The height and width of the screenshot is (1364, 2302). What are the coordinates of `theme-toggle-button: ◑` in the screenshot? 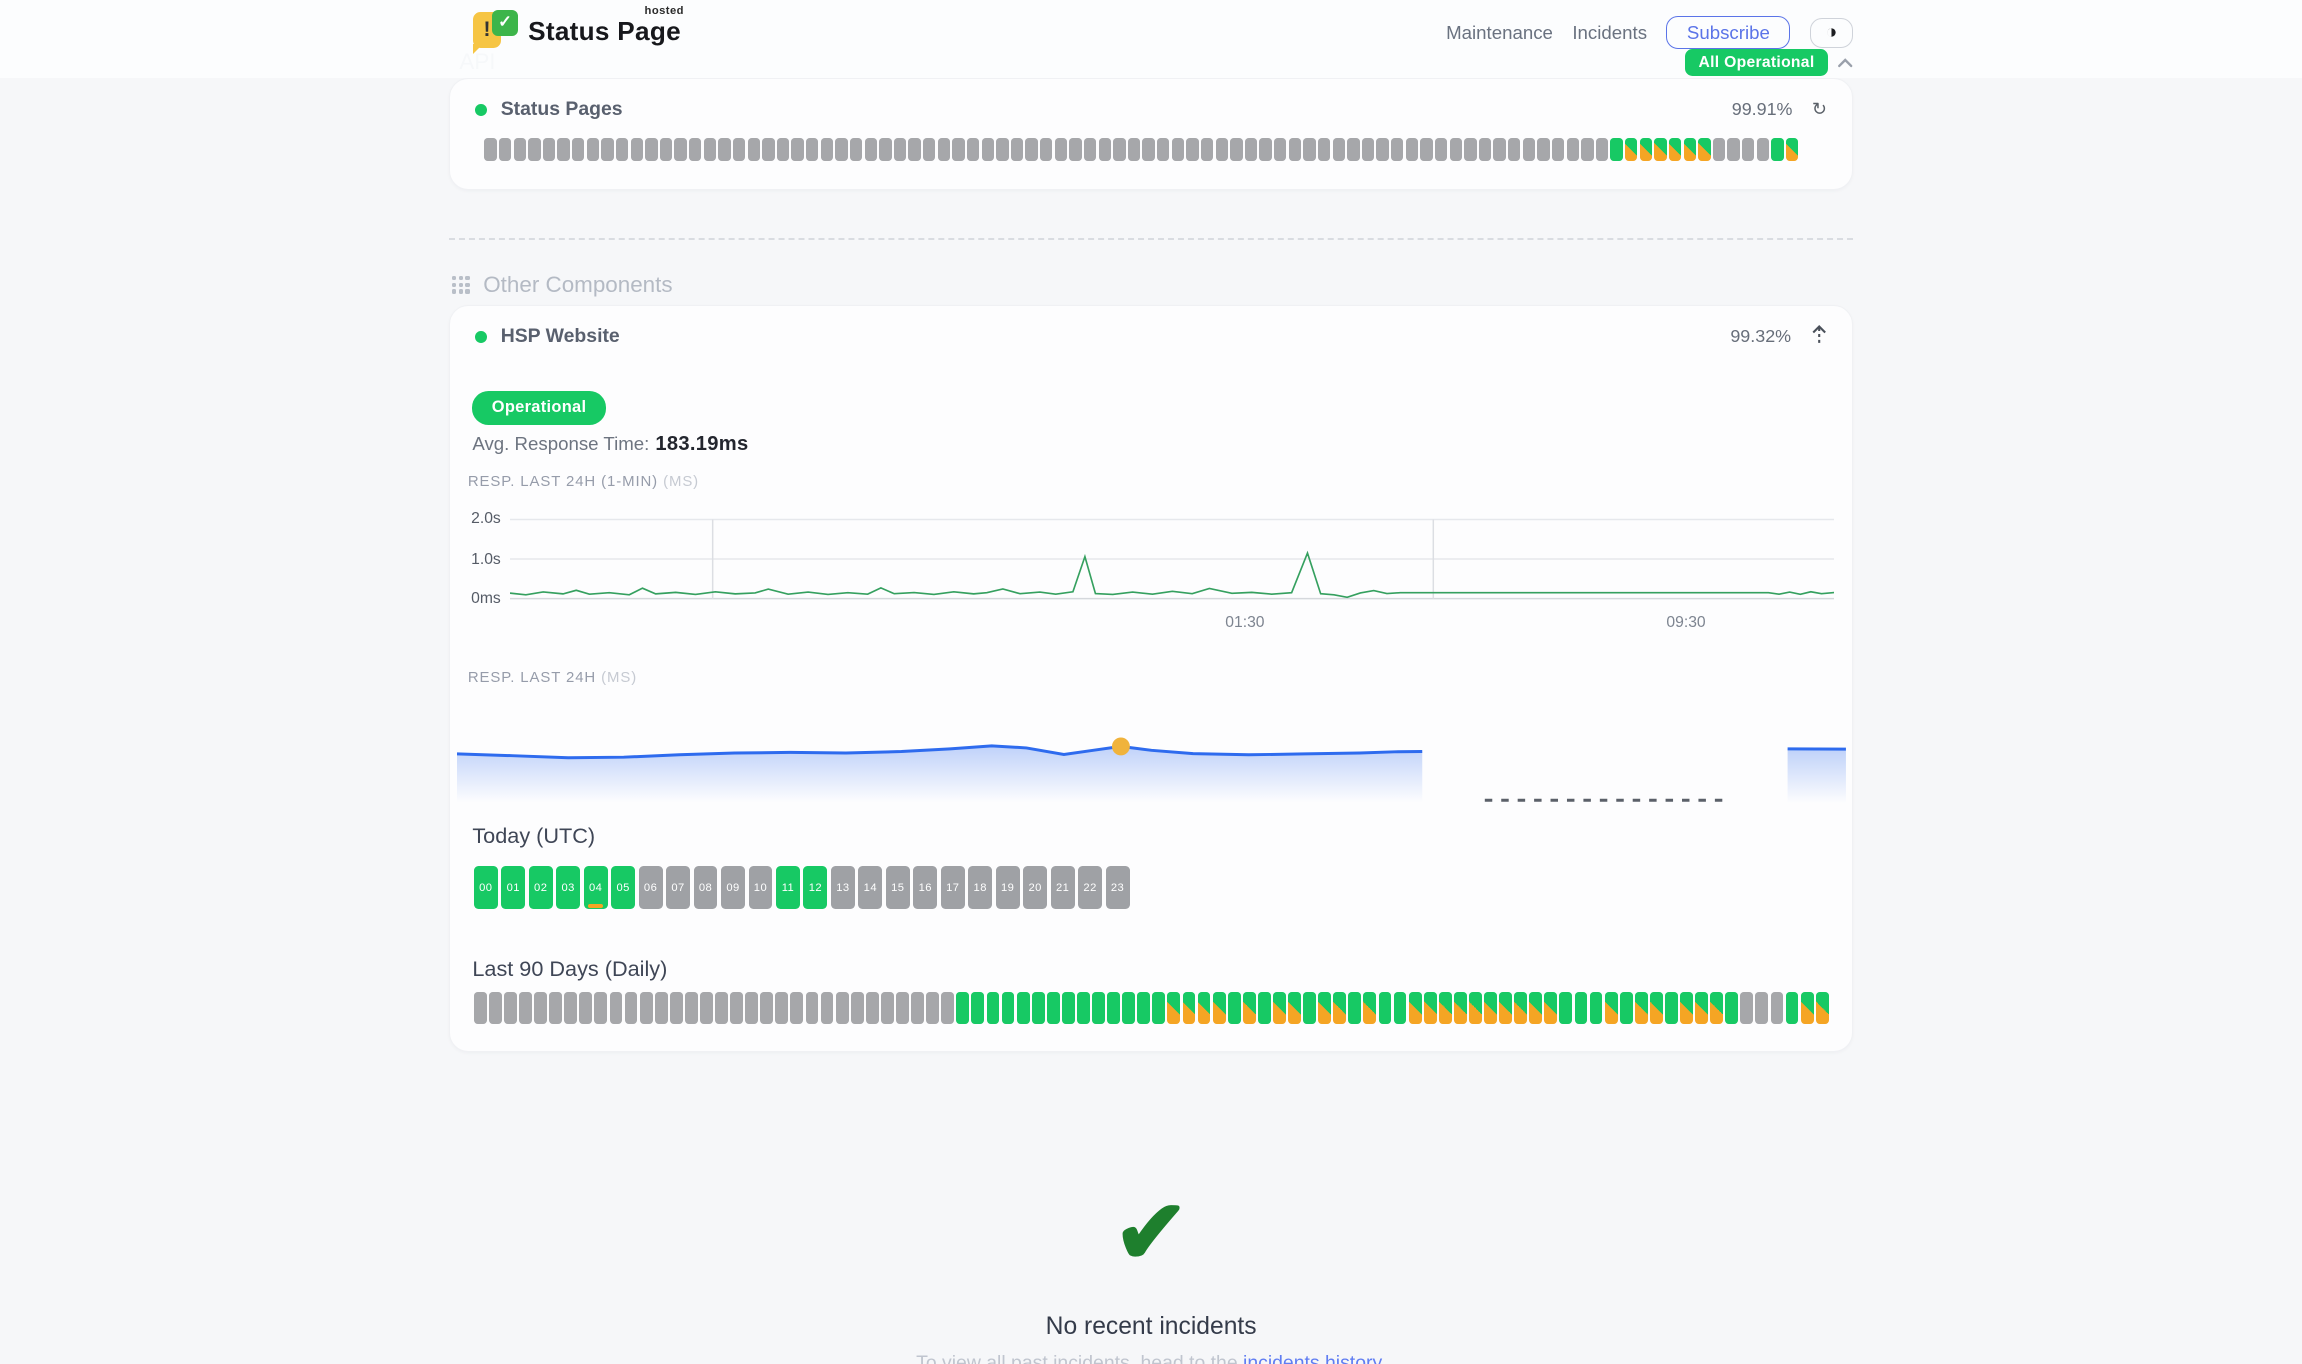 It's located at (1831, 33).